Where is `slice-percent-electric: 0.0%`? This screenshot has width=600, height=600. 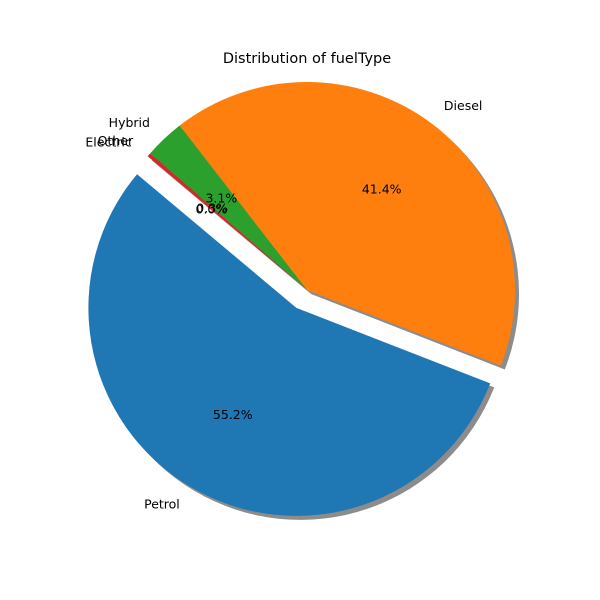
slice-percent-electric: 0.0% is located at coordinates (212, 208).